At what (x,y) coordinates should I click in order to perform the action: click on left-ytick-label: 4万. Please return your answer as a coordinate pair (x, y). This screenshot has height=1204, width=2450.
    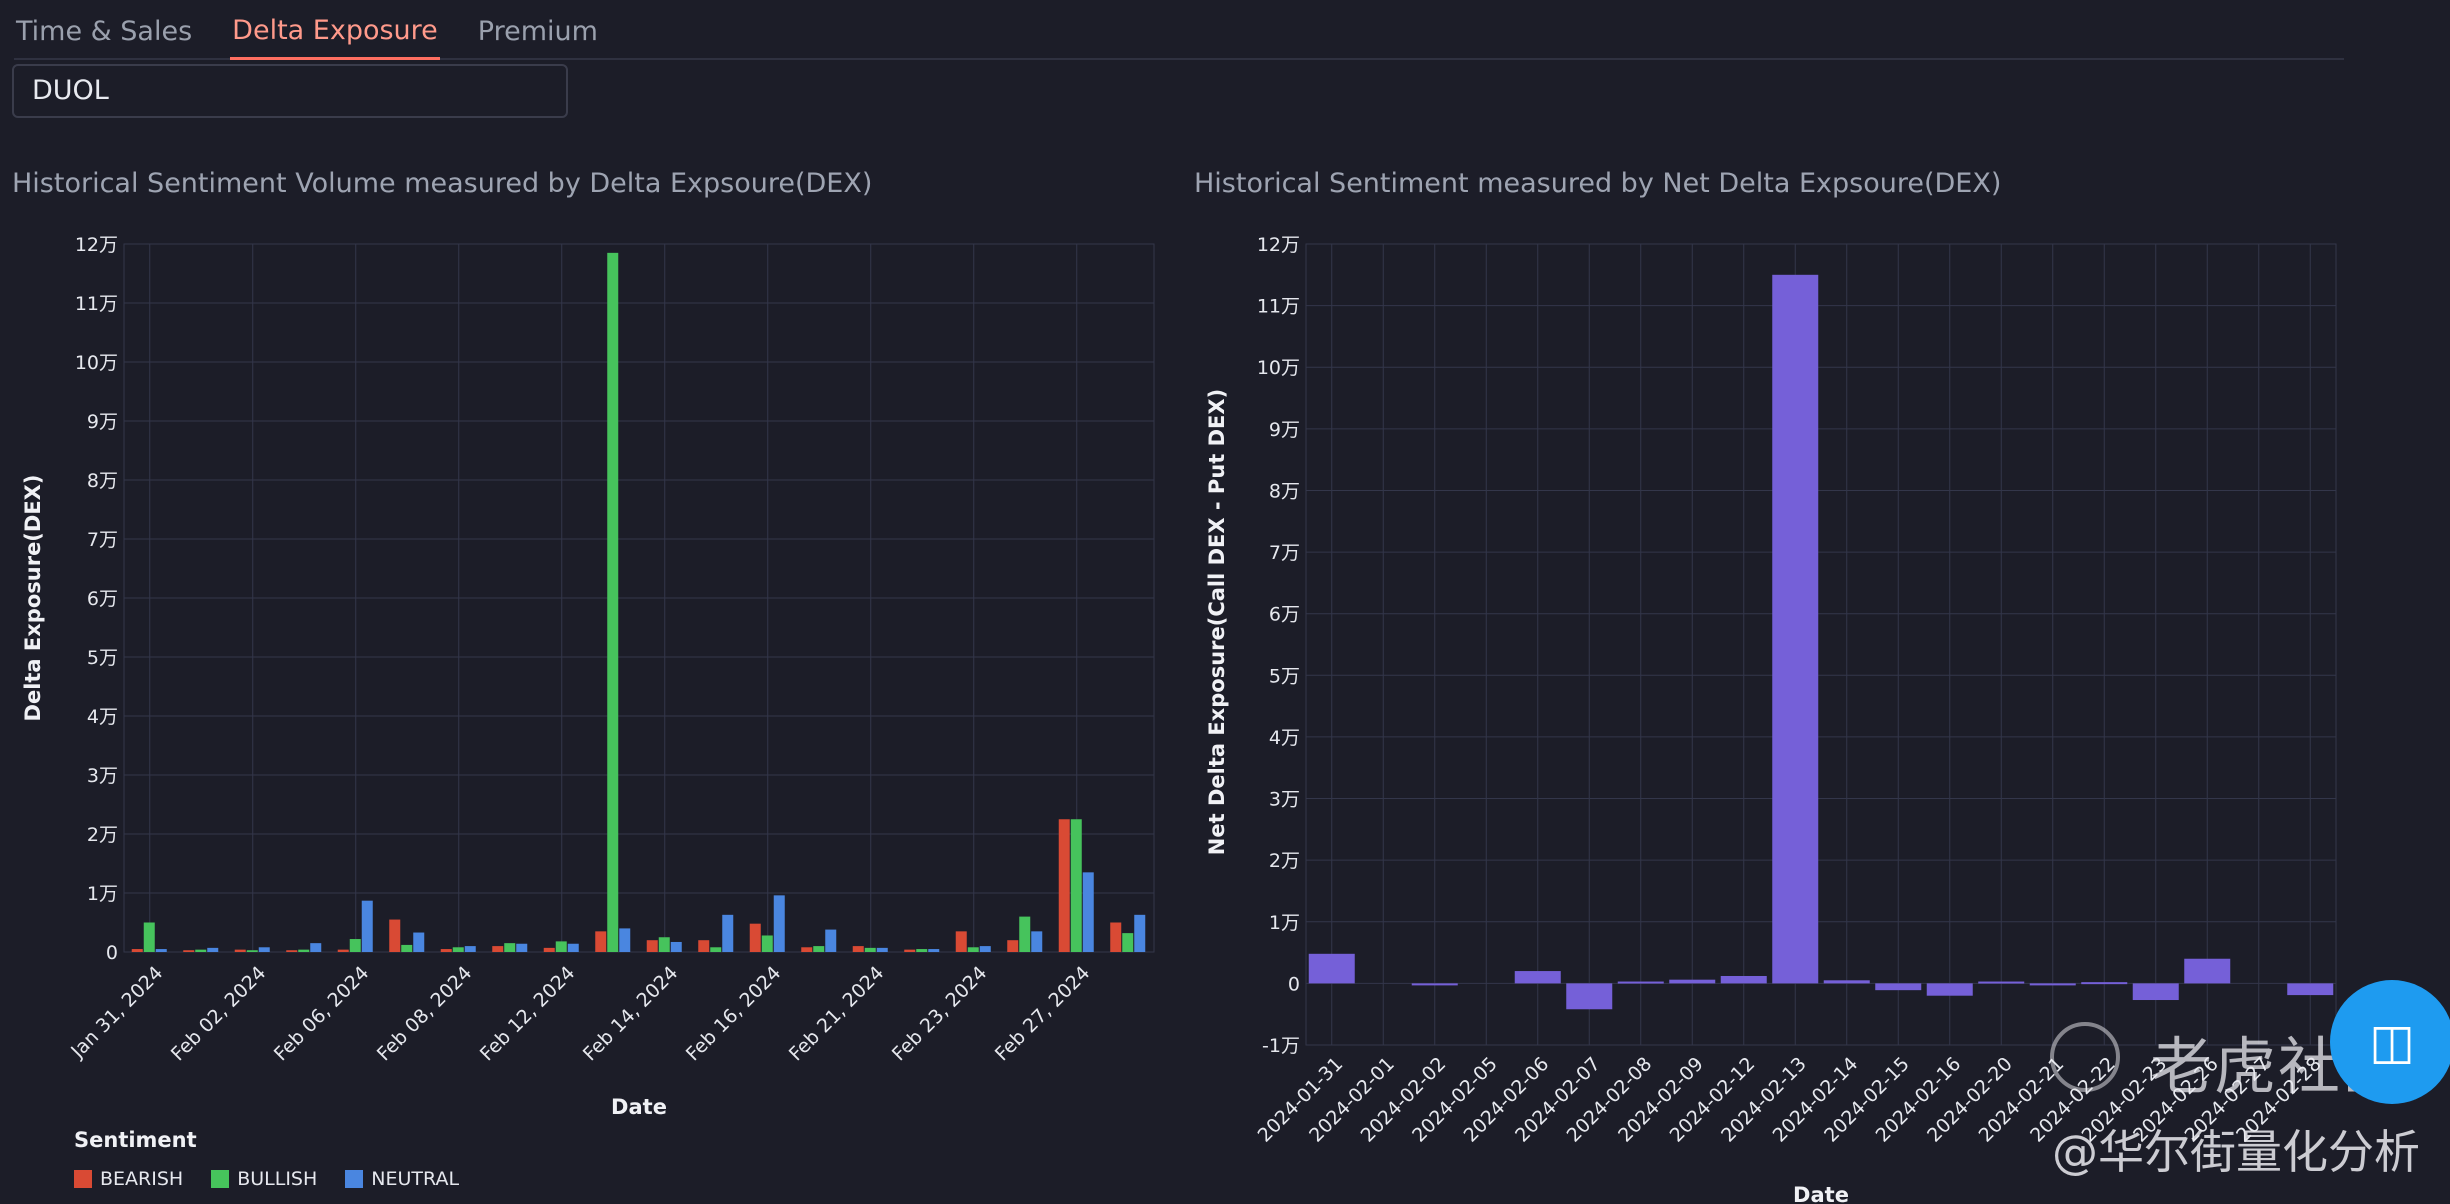
    Looking at the image, I should click on (102, 717).